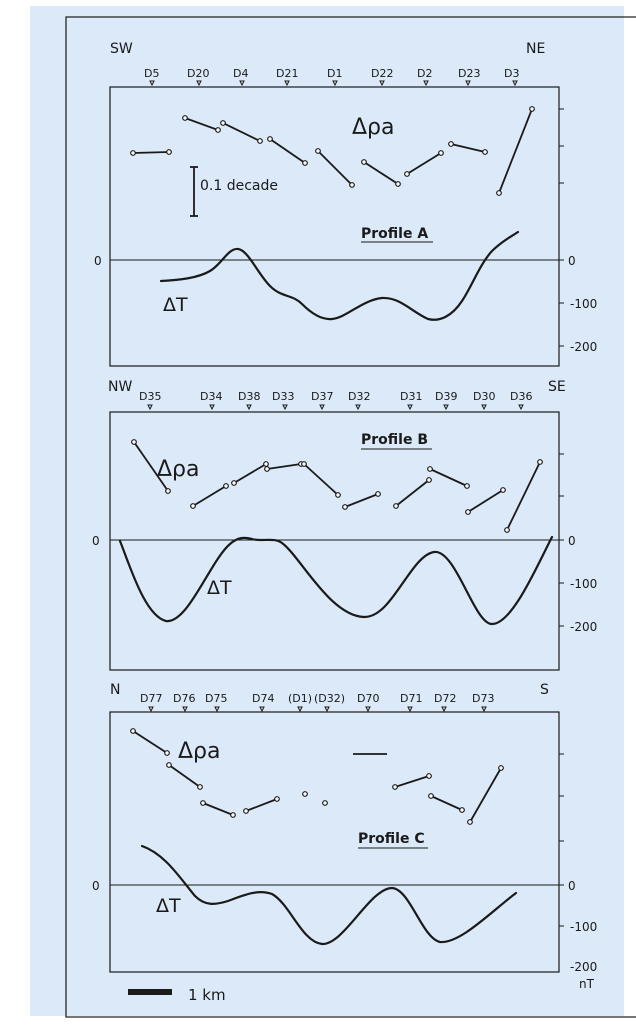  Describe the element at coordinates (484, 396) in the screenshot. I see `station-label: D30` at that location.